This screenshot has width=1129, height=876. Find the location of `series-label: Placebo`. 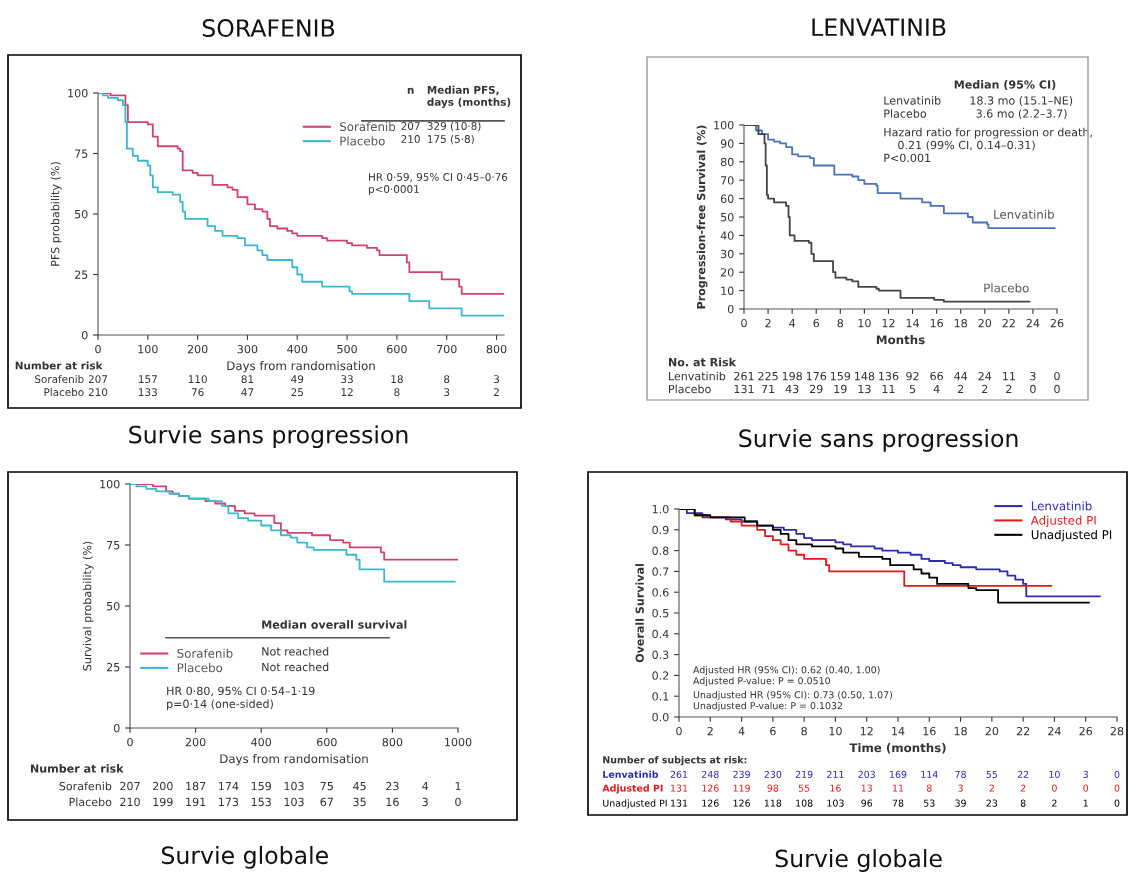

series-label: Placebo is located at coordinates (1006, 288).